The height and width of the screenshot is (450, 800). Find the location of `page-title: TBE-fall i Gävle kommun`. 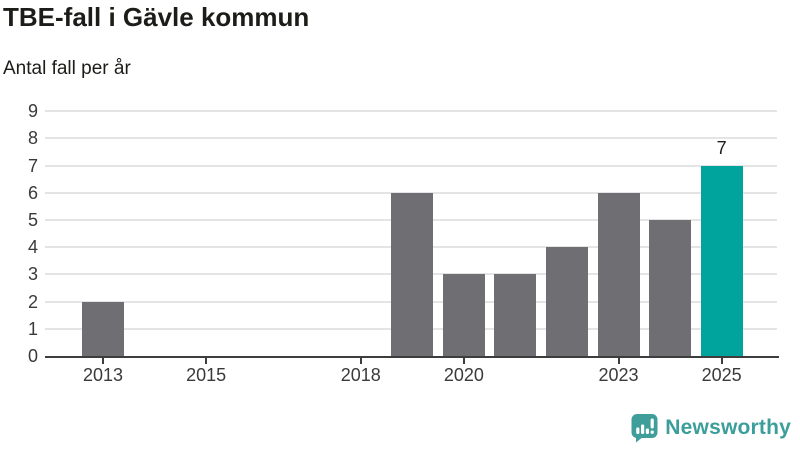

page-title: TBE-fall i Gävle kommun is located at coordinates (156, 17).